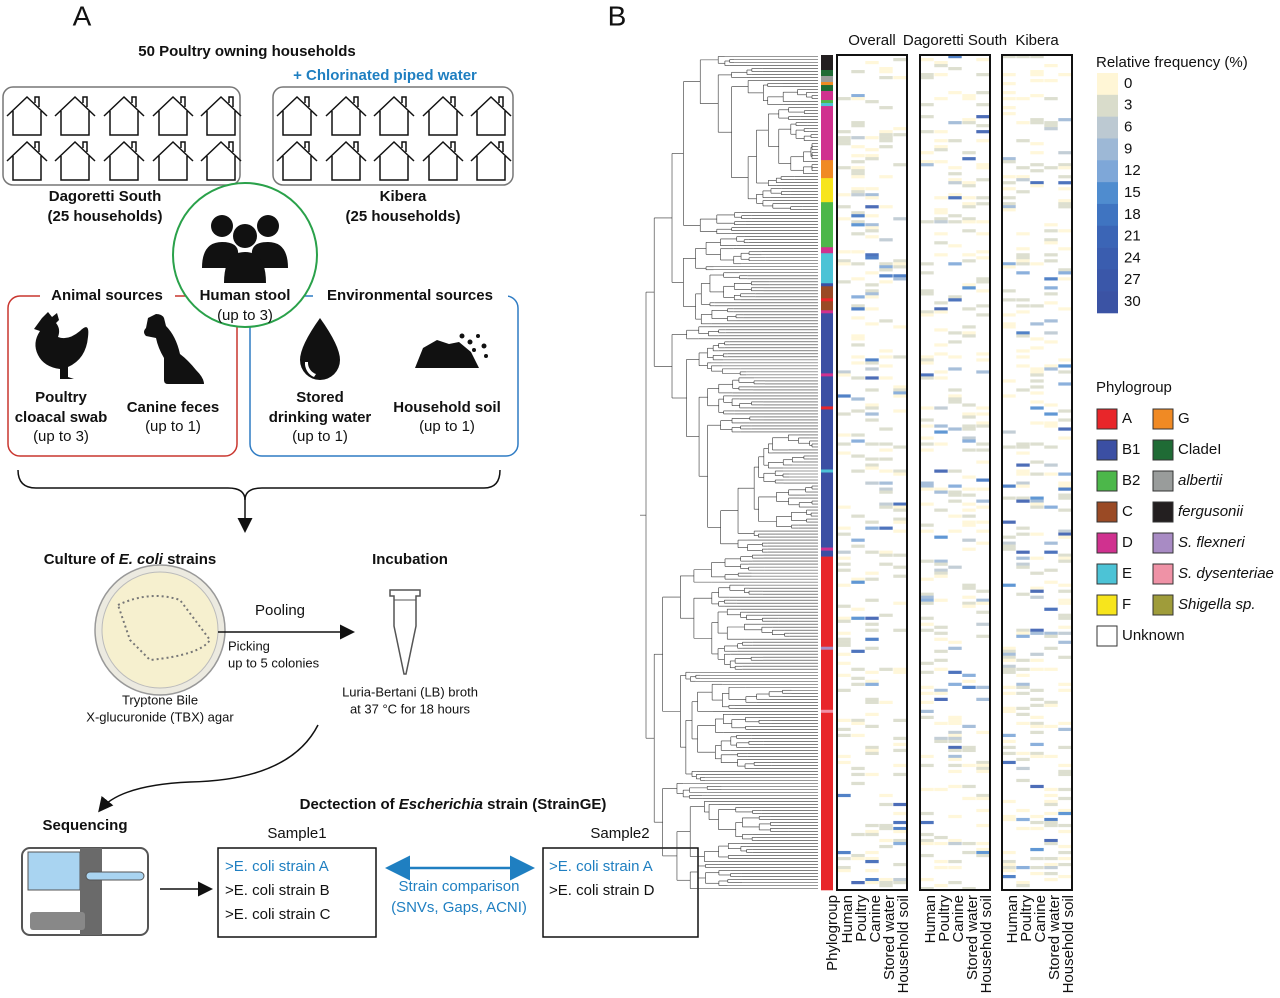  I want to click on human-source: Human stool, so click(245, 295).